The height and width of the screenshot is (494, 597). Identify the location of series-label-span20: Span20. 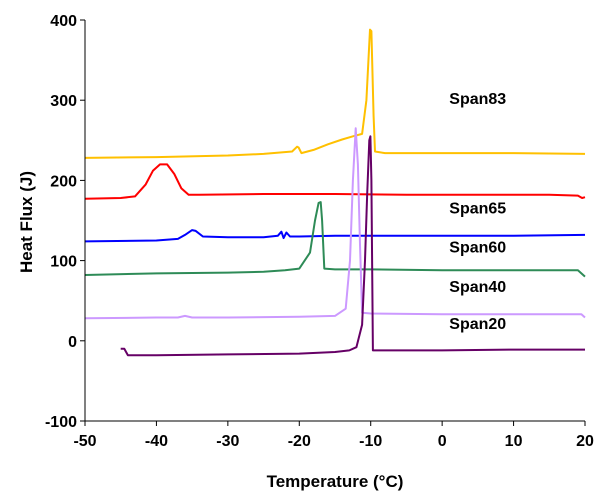
(477, 324).